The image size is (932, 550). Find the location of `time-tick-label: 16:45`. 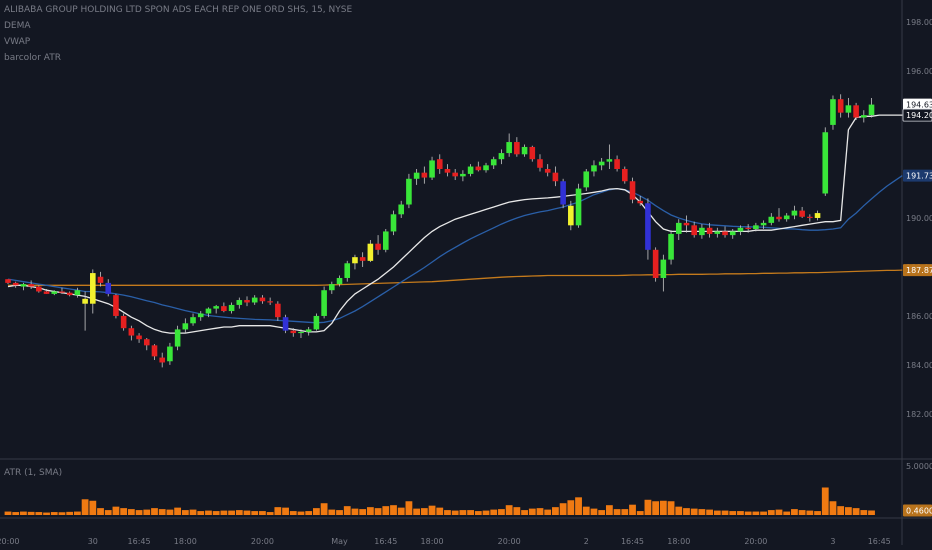

time-tick-label: 16:45 is located at coordinates (139, 541).